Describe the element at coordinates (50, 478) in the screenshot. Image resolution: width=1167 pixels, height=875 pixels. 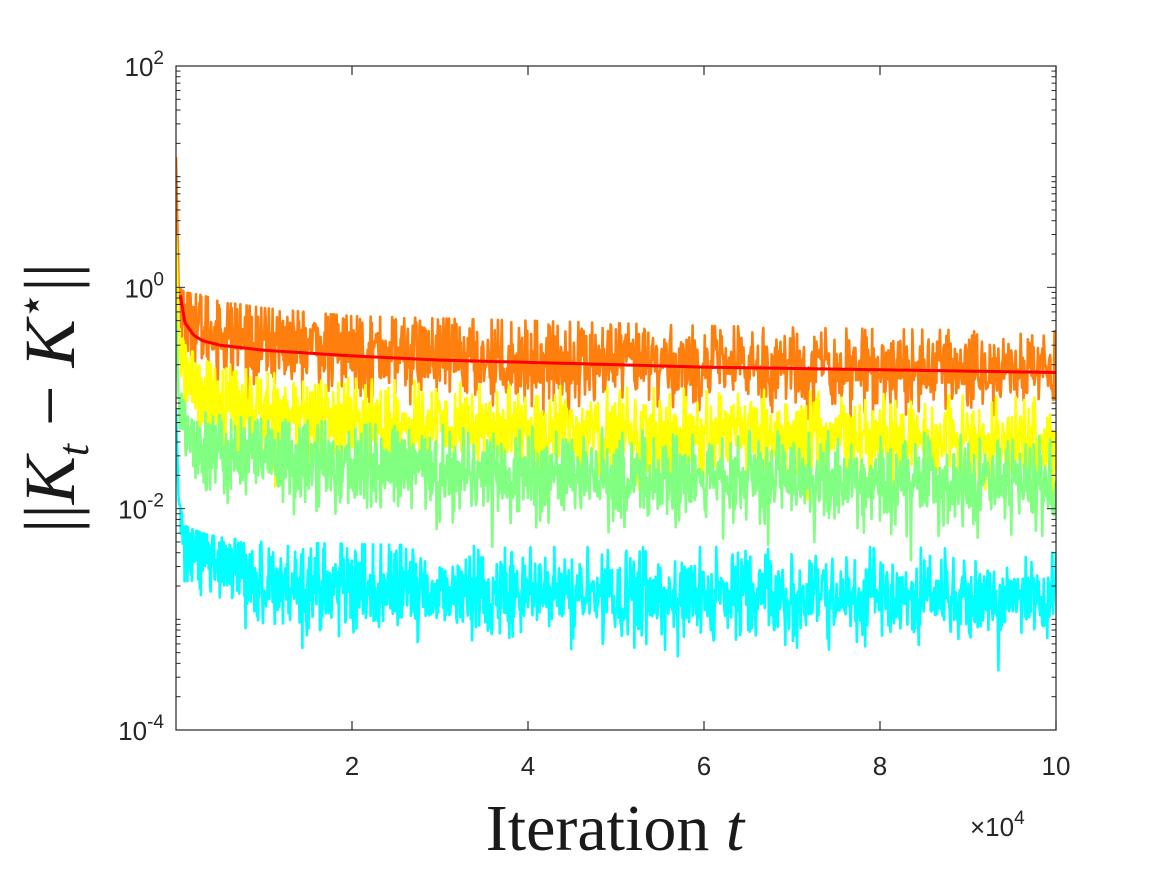
I see `y-axis-label-k-symbol: K` at that location.